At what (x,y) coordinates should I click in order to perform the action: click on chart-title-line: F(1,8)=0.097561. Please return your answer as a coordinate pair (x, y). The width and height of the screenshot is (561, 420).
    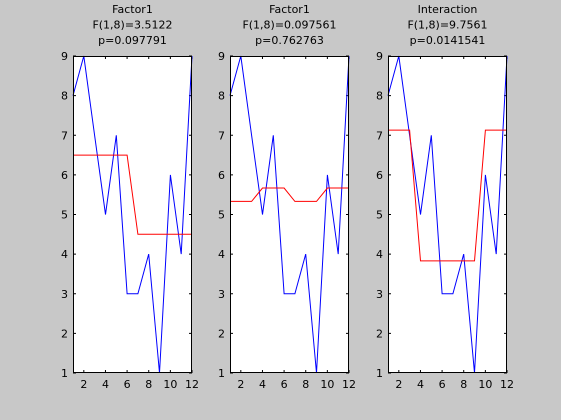
    Looking at the image, I should click on (289, 25).